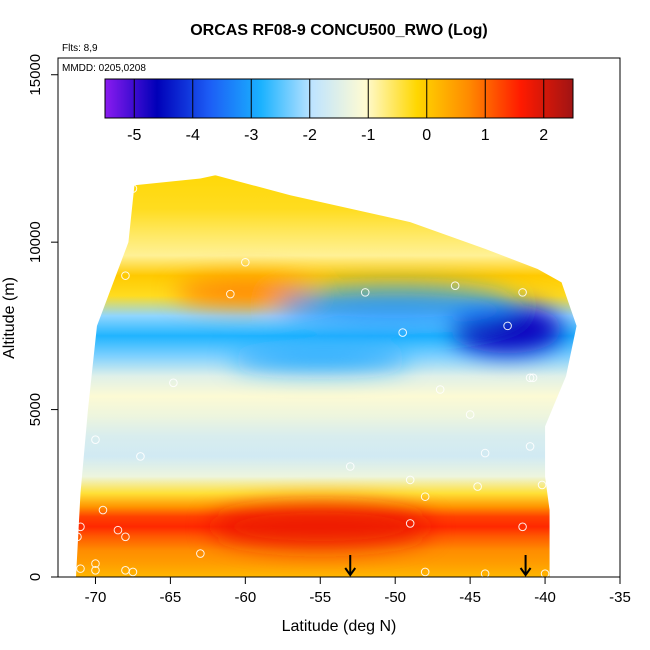 This screenshot has height=650, width=650. What do you see at coordinates (35, 577) in the screenshot?
I see `y-tick-label: 0` at bounding box center [35, 577].